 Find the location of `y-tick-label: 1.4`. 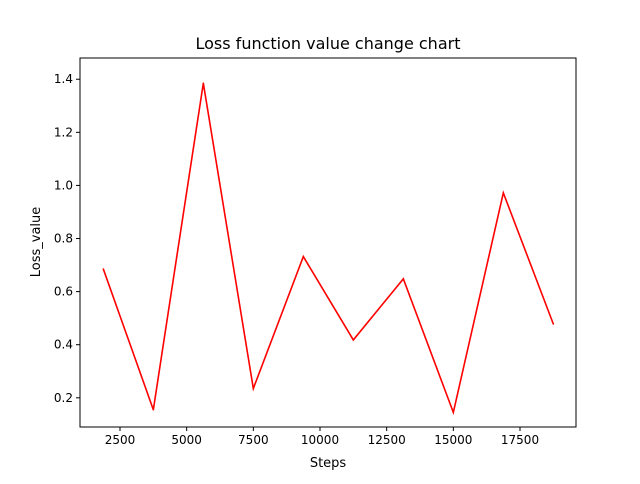

y-tick-label: 1.4 is located at coordinates (63, 79).